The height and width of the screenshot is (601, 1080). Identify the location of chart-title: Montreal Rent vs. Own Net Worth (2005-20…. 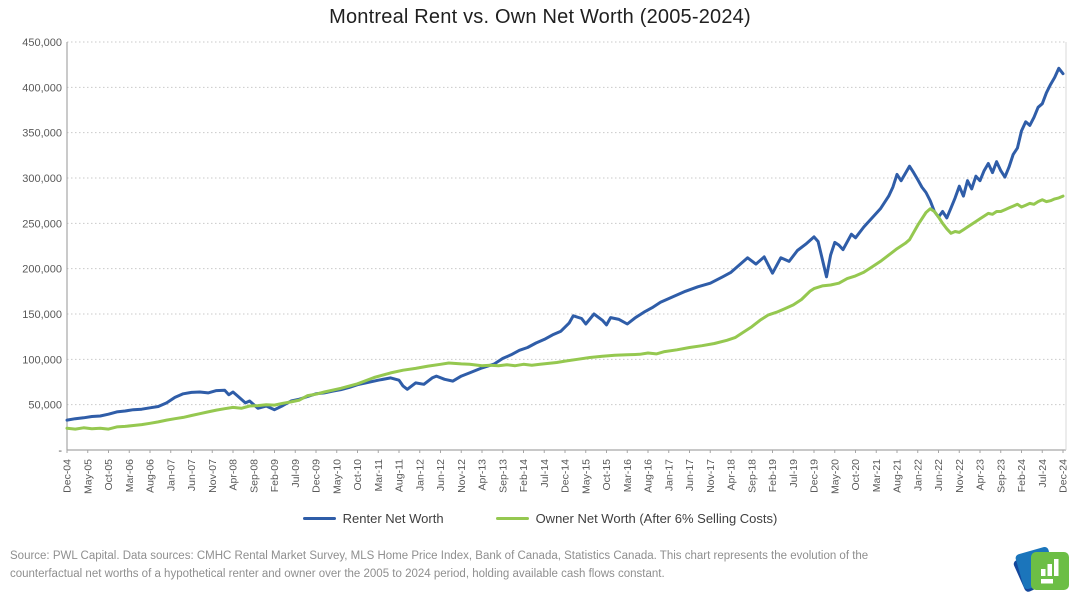
(540, 17).